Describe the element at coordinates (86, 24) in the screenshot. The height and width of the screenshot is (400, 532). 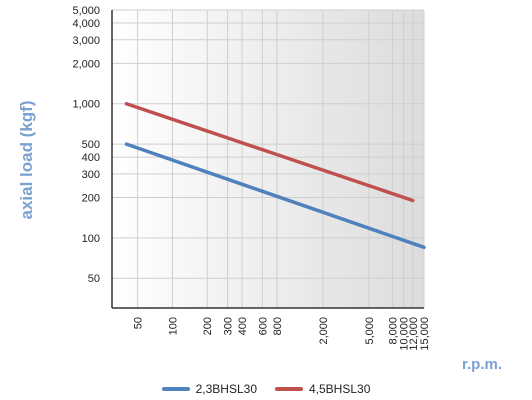
I see `y-tick-label: 4,000` at that location.